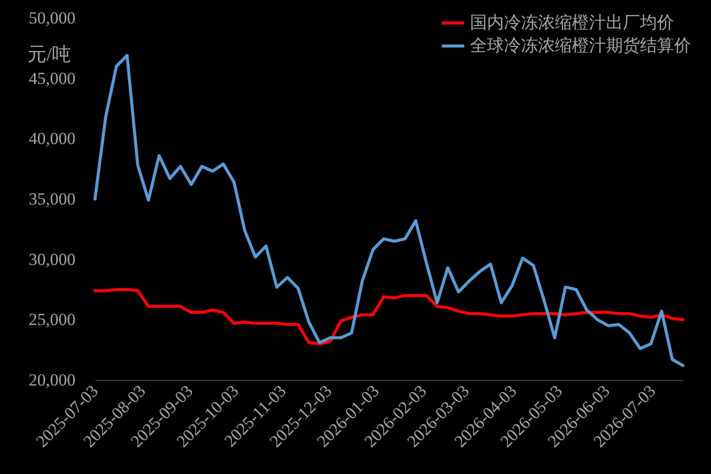  Describe the element at coordinates (572, 22) in the screenshot. I see `legend-label: 国内冷冻浓缩橙汁出厂均价` at that location.